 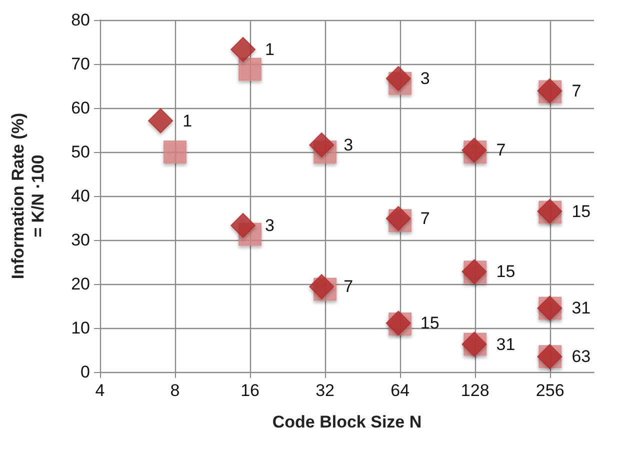 I want to click on y-tick-label: 60, so click(x=80, y=108).